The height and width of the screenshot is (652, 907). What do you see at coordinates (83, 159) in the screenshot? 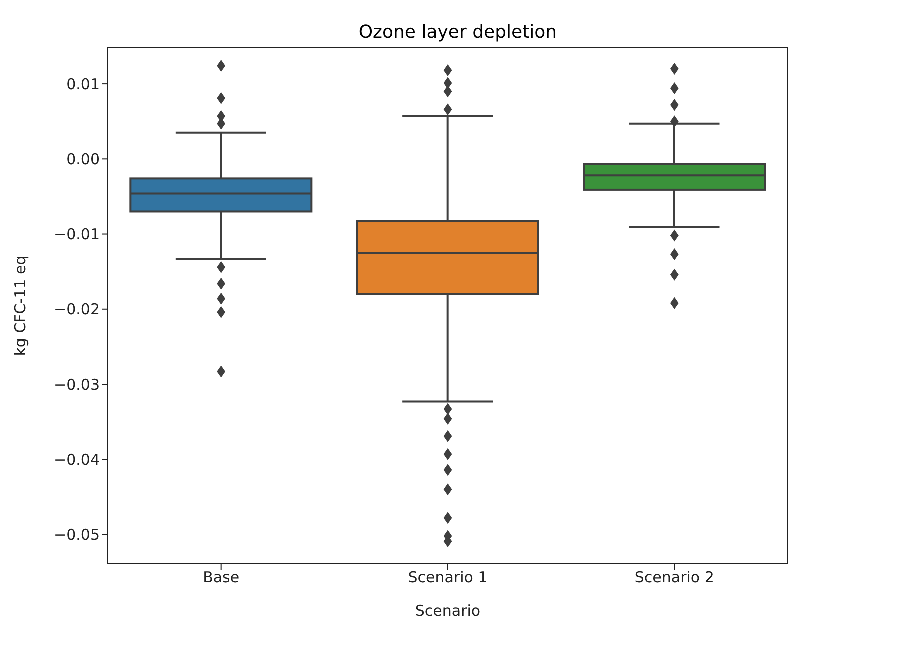
I see `y-tick-label: 0.00` at bounding box center [83, 159].